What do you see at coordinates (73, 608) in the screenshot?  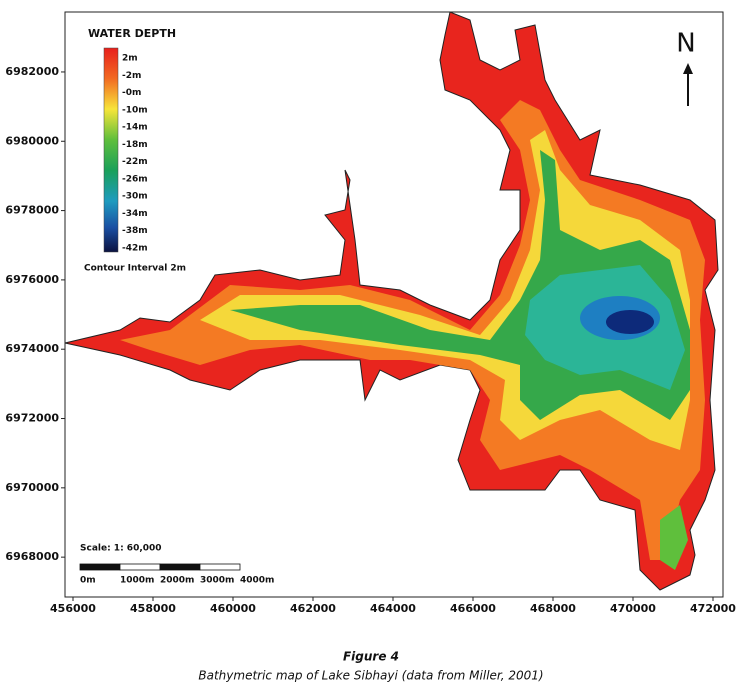 I see `x-tick-label: 456000` at bounding box center [73, 608].